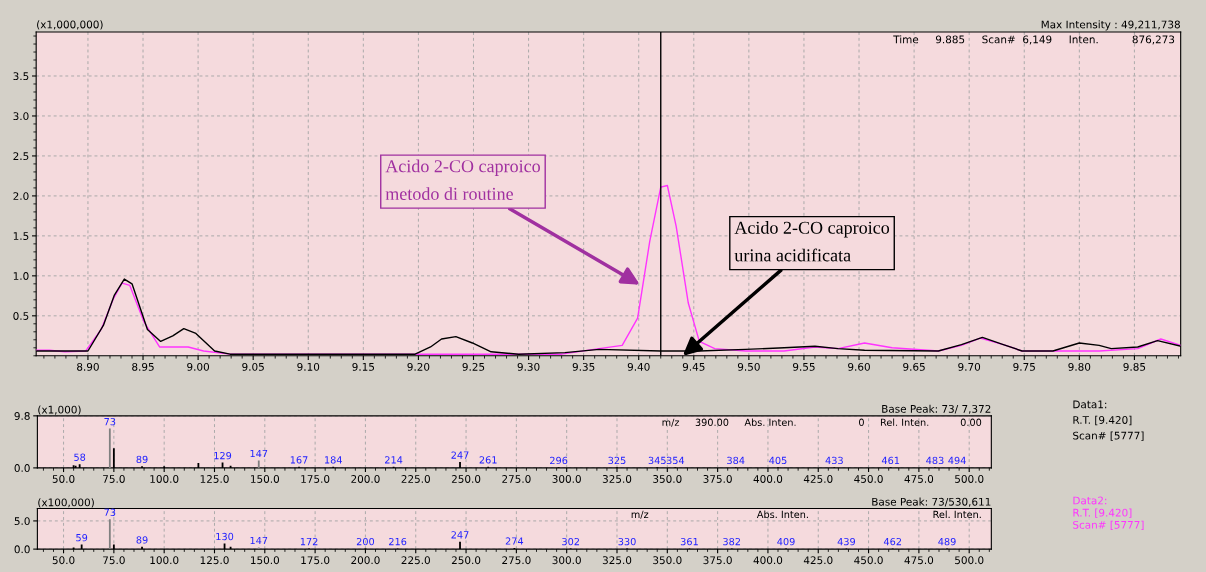 The height and width of the screenshot is (572, 1206). I want to click on annotation: 274, so click(514, 541).